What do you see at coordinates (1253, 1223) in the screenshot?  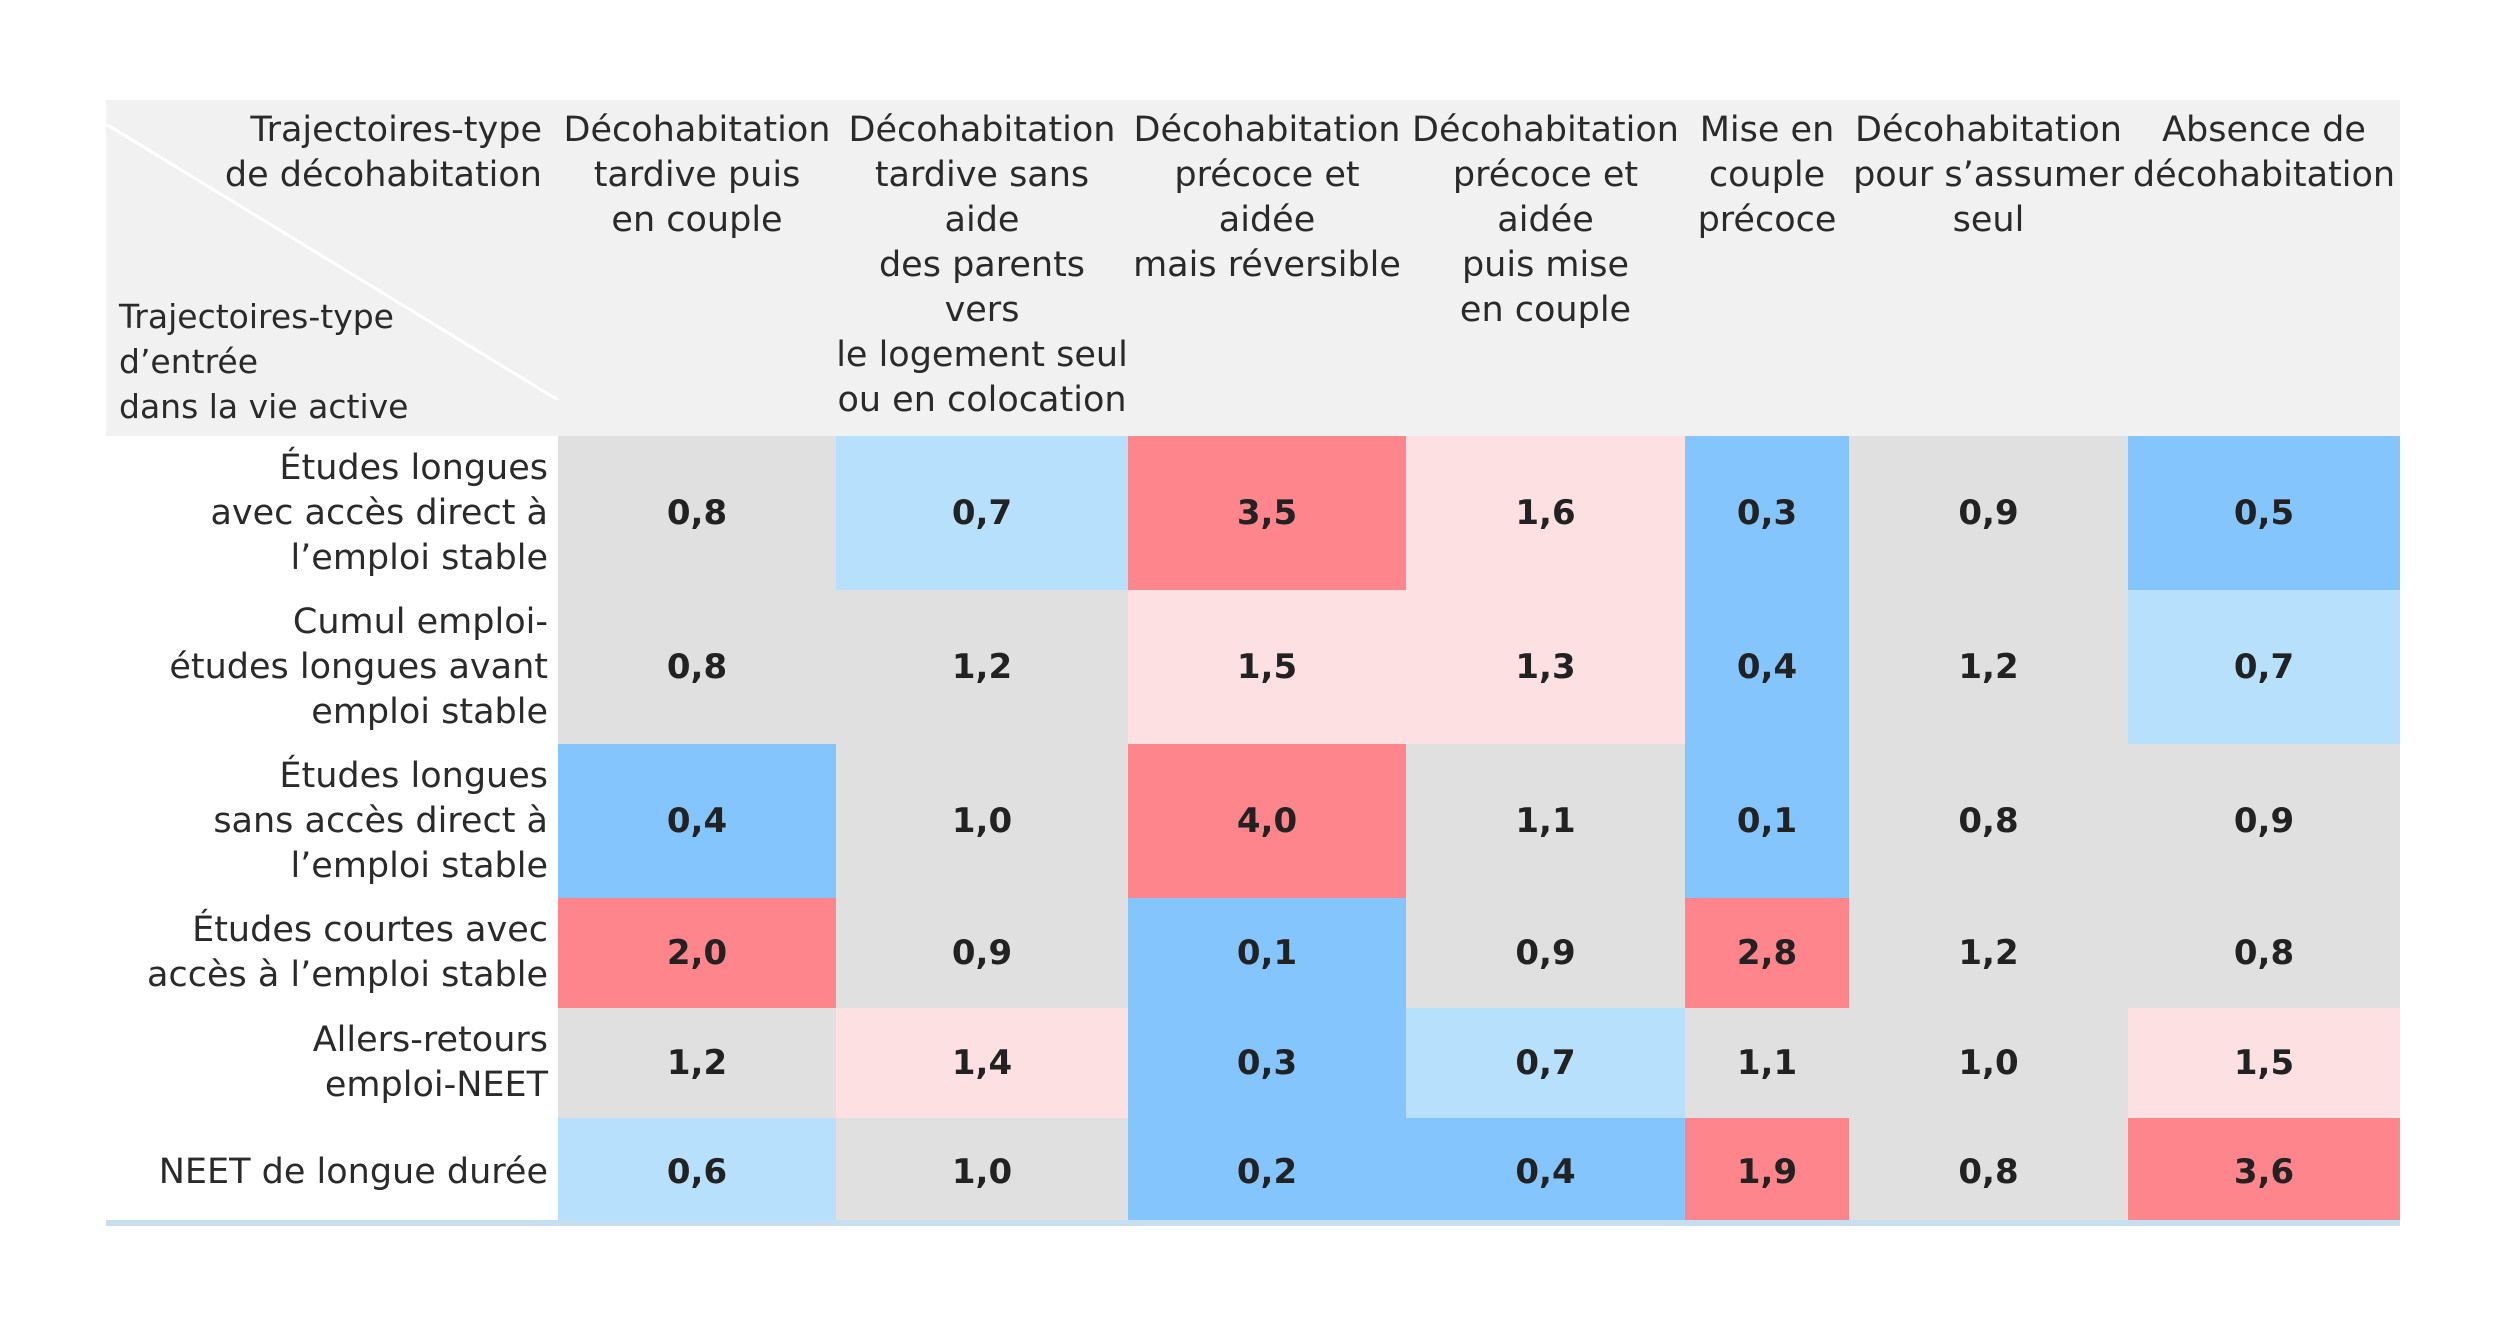 I see `table-bottom-rule` at bounding box center [1253, 1223].